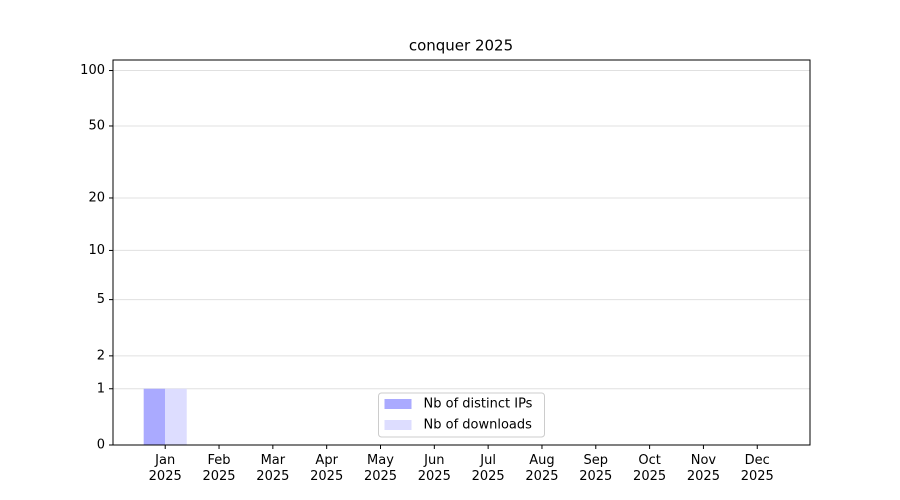  Describe the element at coordinates (101, 445) in the screenshot. I see `y-tick-label: 0` at that location.